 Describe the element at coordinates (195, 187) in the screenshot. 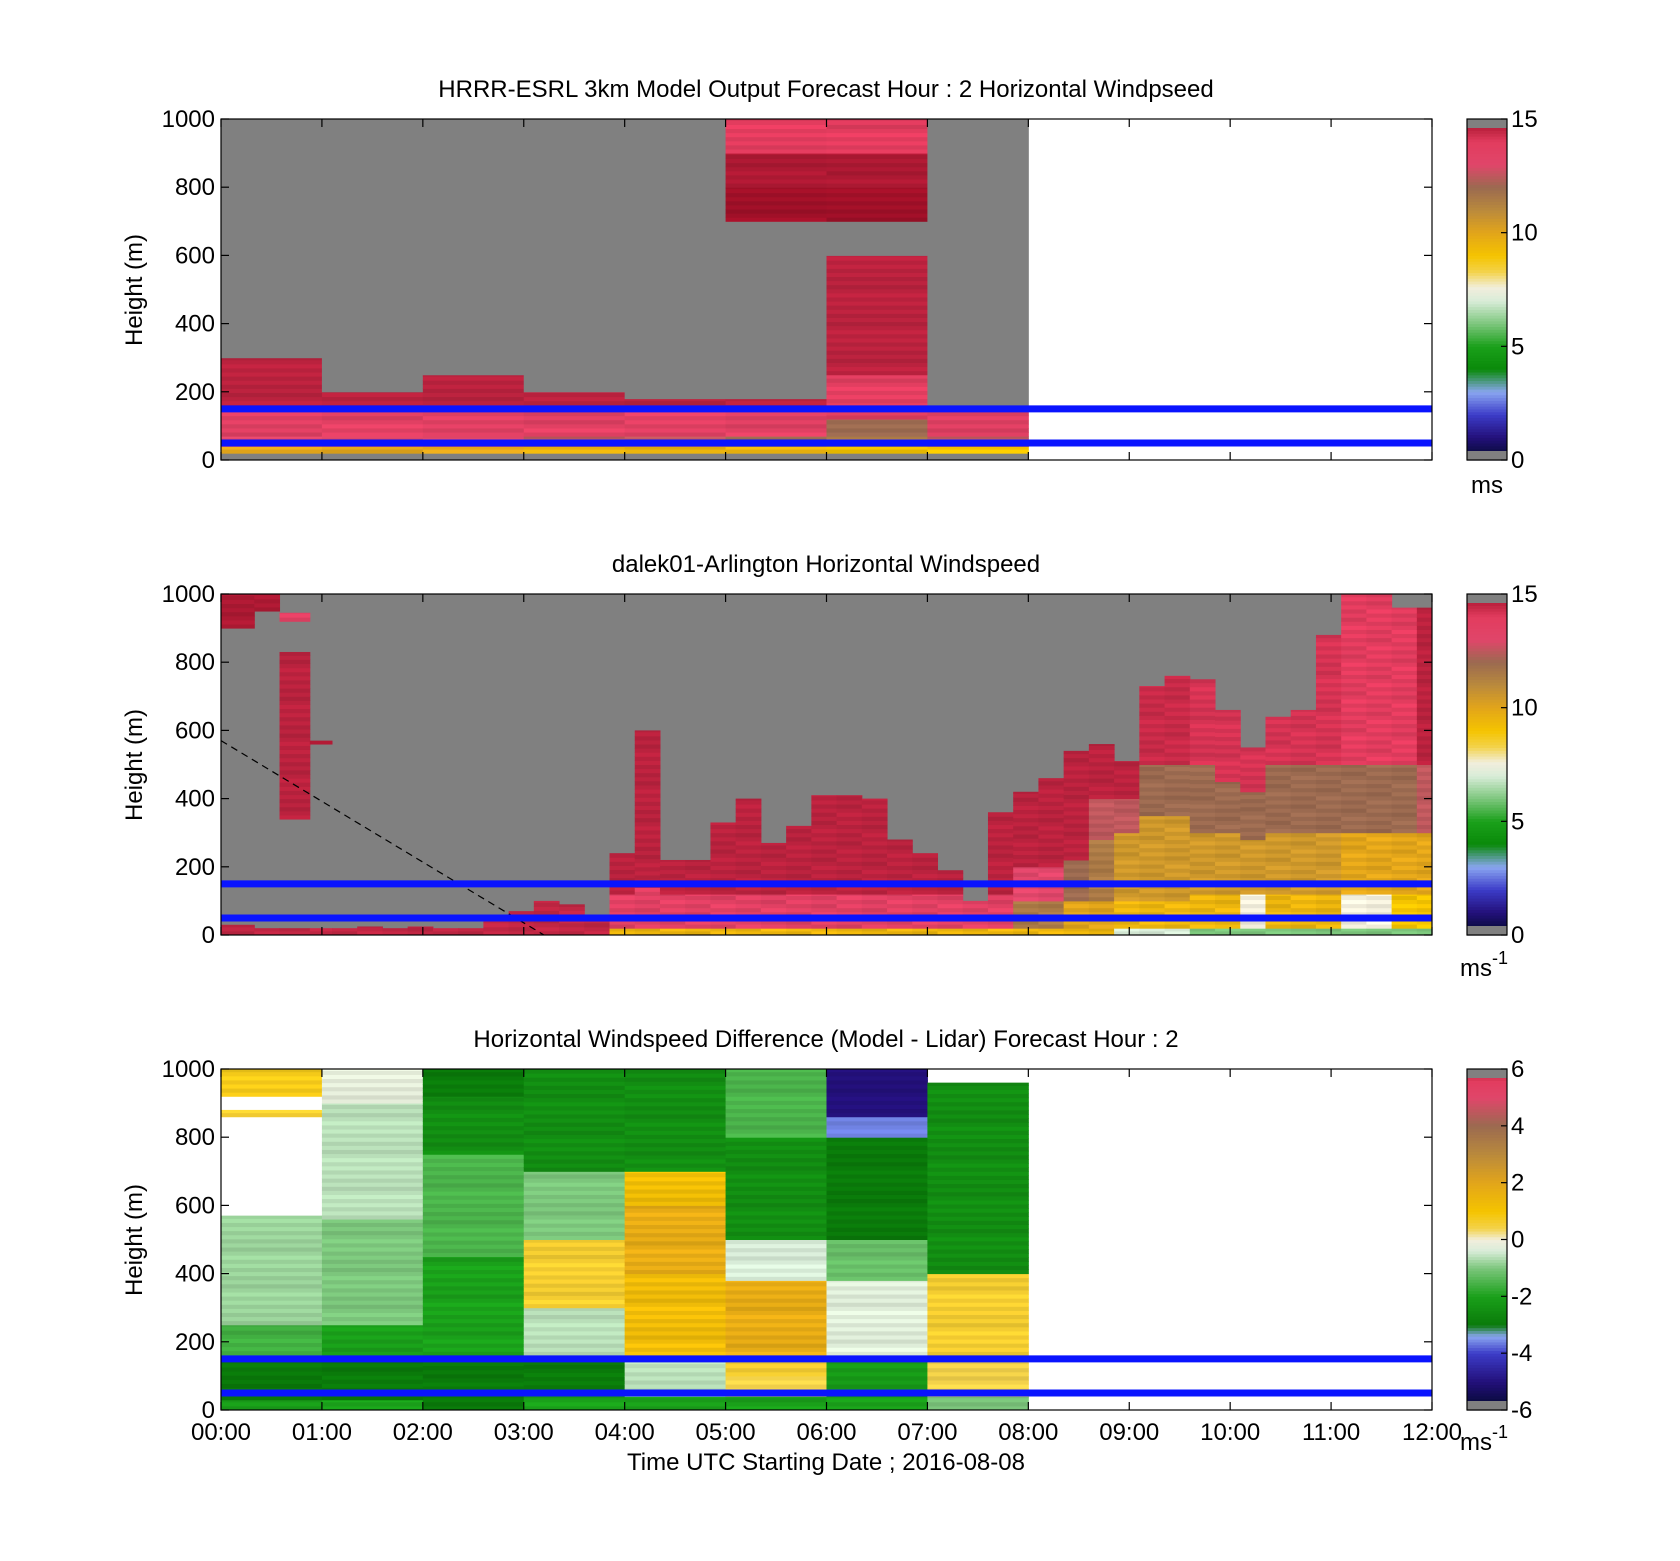

I see `y-tick-label: 800` at that location.